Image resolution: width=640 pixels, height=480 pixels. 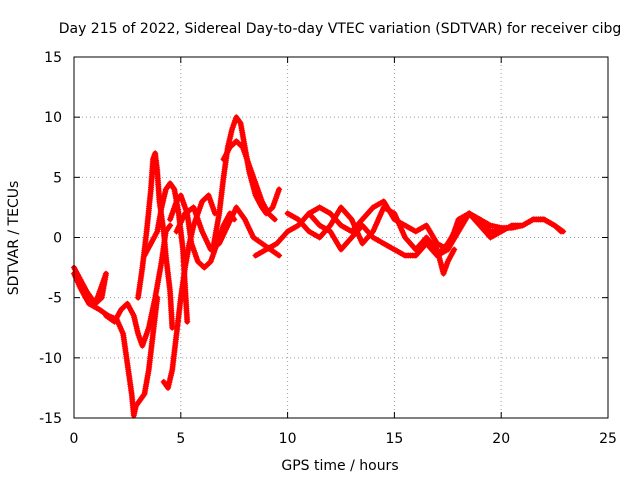 What do you see at coordinates (53, 58) in the screenshot?
I see `y-tick-label: 15` at bounding box center [53, 58].